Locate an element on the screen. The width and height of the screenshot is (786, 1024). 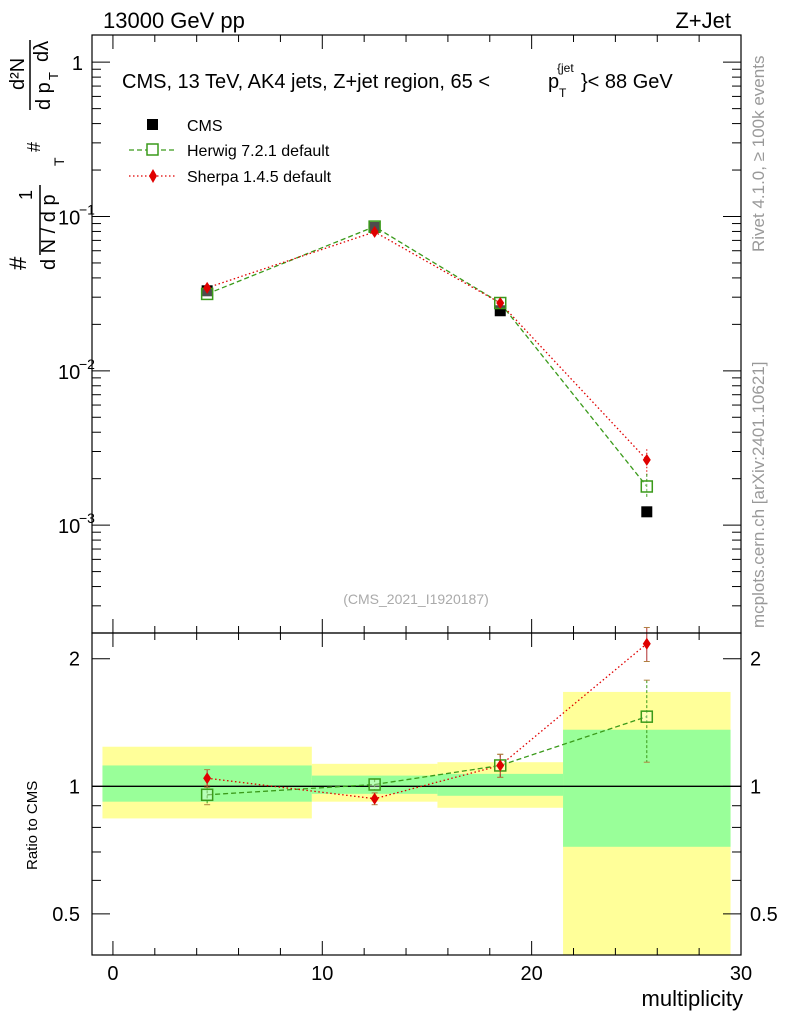
x-tick-label: 20 is located at coordinates (532, 974).